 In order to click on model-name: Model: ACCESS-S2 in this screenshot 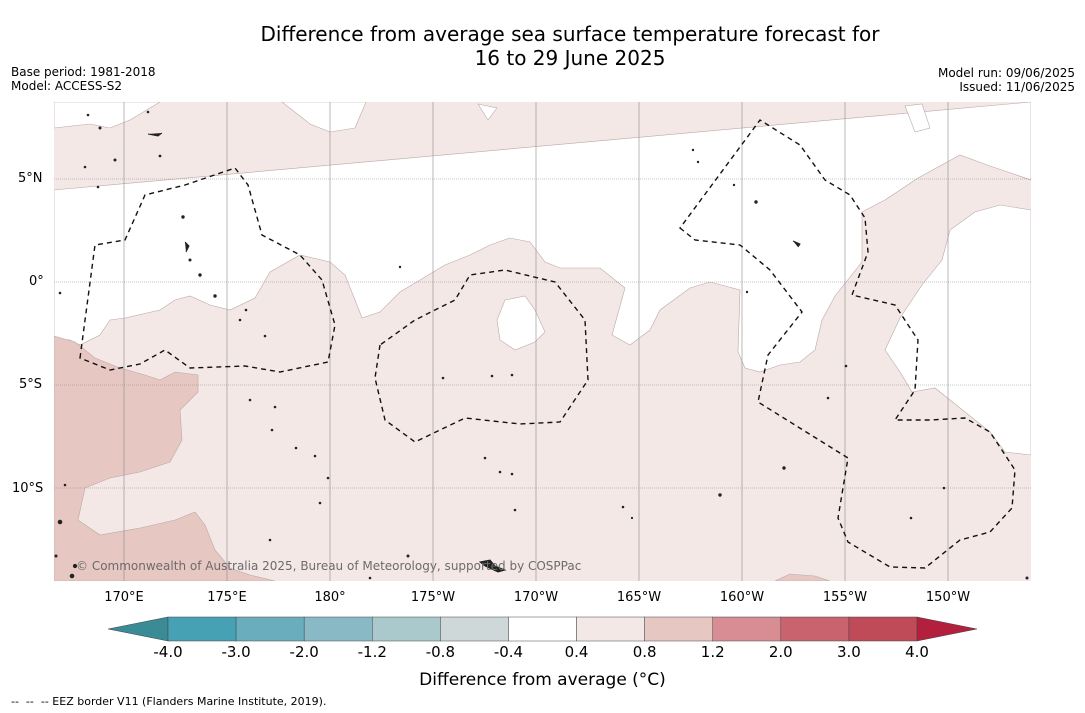, I will do `click(67, 86)`.